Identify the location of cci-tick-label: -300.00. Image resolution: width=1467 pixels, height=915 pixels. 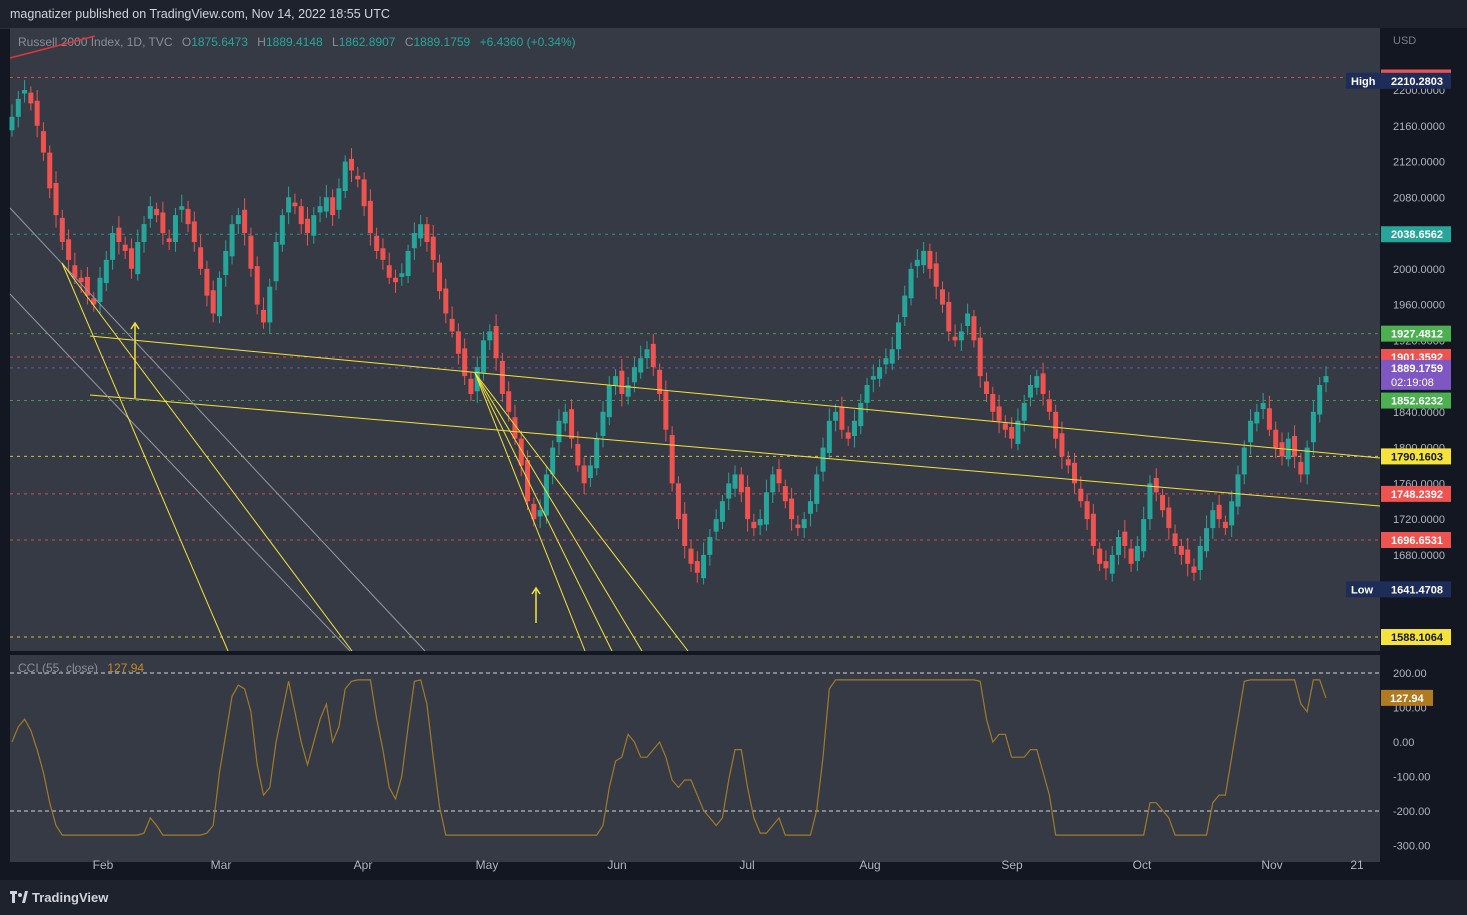
(1411, 847).